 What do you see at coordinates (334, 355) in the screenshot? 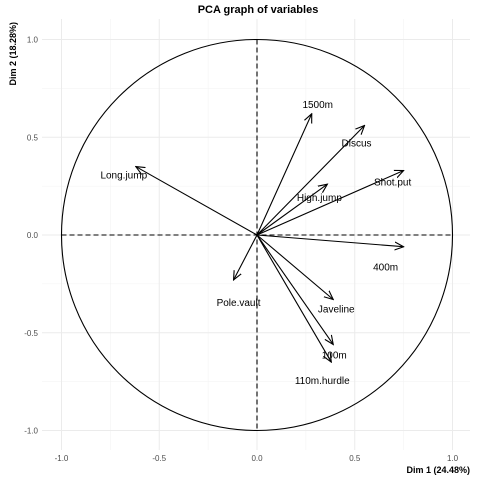
I see `variable-label: 100m` at bounding box center [334, 355].